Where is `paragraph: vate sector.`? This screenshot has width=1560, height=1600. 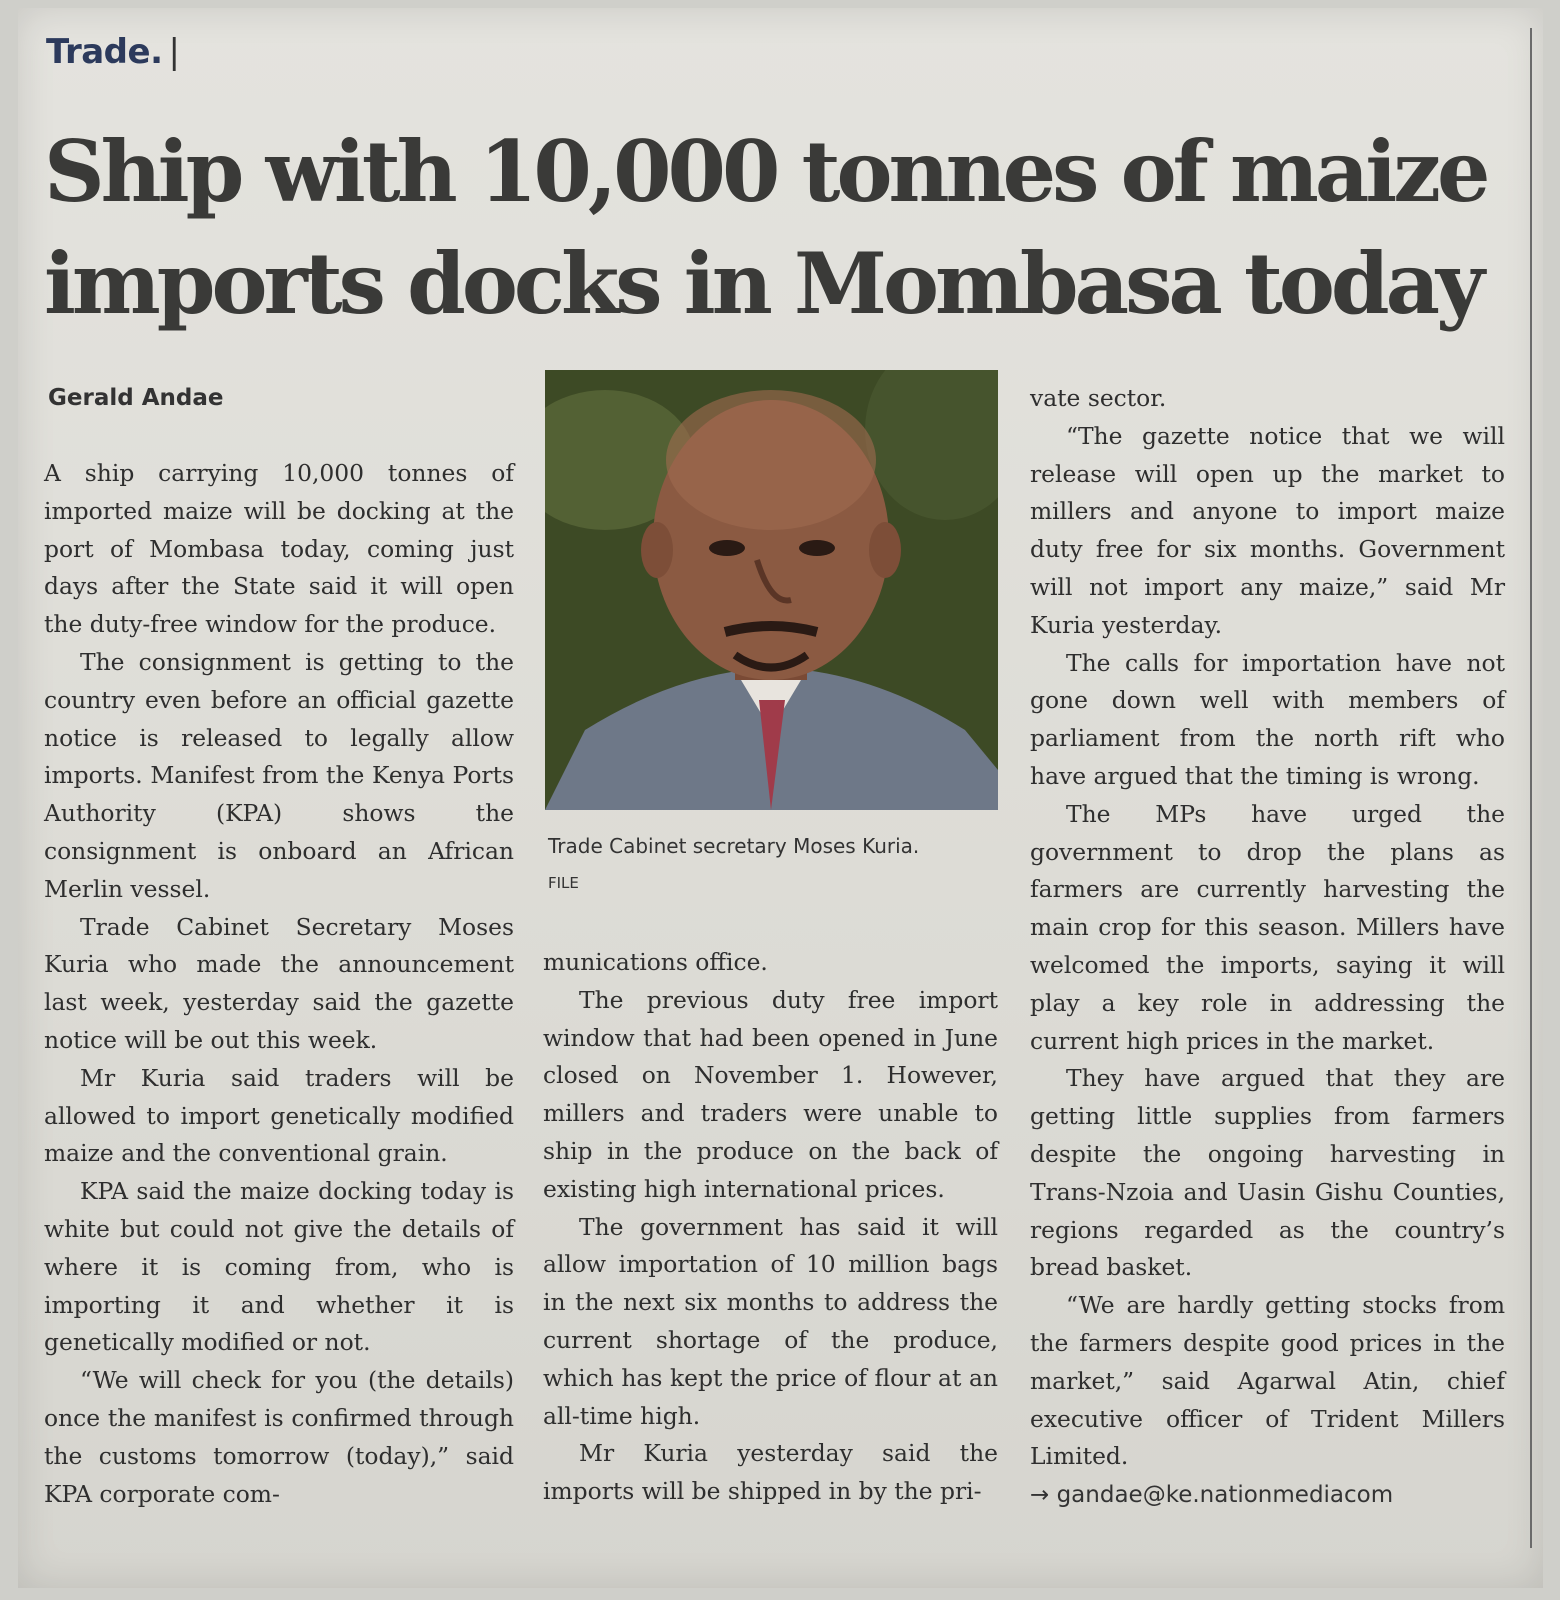 paragraph: vate sector. is located at coordinates (1098, 398).